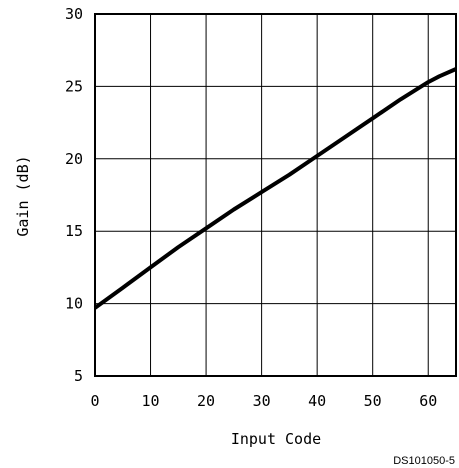 Image resolution: width=459 pixels, height=468 pixels. What do you see at coordinates (74, 195) in the screenshot?
I see `y-tick-labels: 5 10 15 20 25 30` at bounding box center [74, 195].